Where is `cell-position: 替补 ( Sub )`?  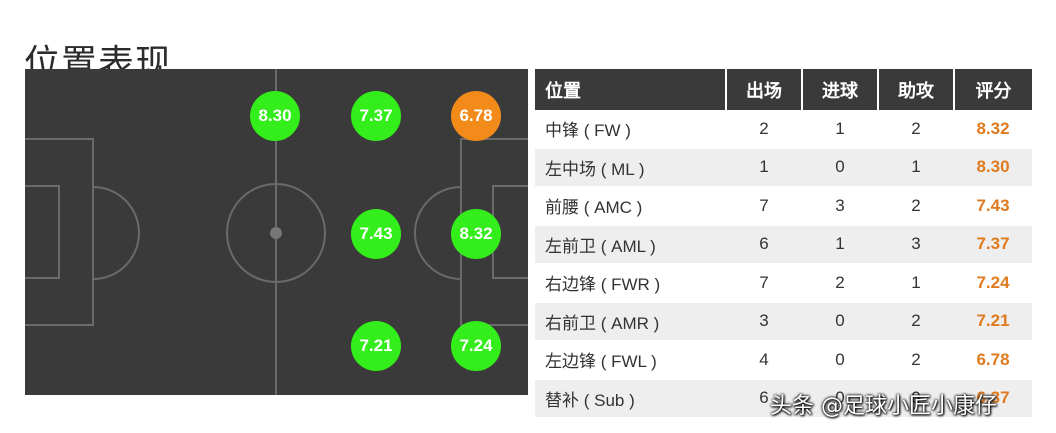
cell-position: 替补 ( Sub ) is located at coordinates (630, 398).